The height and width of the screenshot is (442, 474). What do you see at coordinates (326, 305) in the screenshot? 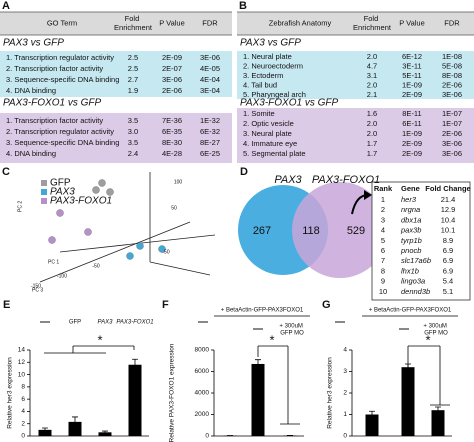
I see `panel-label: G` at bounding box center [326, 305].